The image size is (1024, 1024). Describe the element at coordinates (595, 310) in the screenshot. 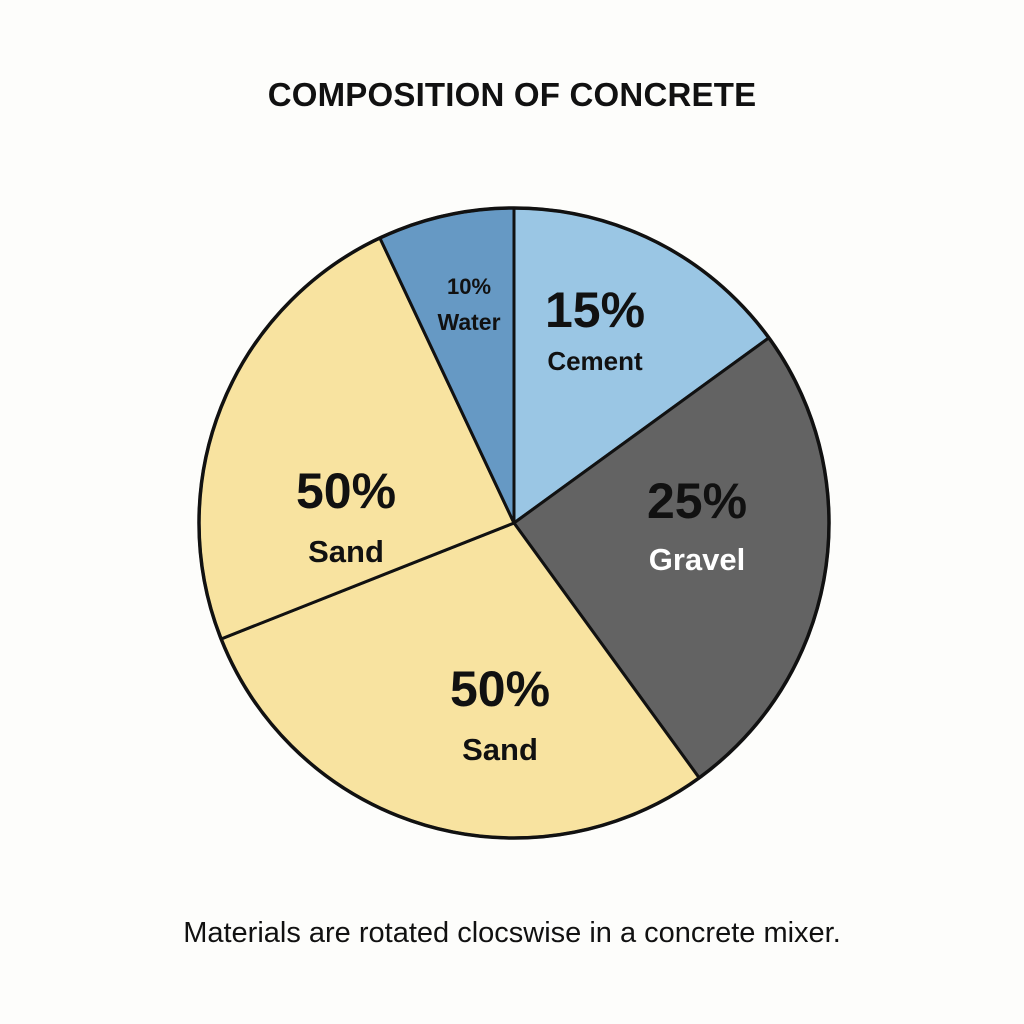

I see `slice-percent-label: 15%` at that location.